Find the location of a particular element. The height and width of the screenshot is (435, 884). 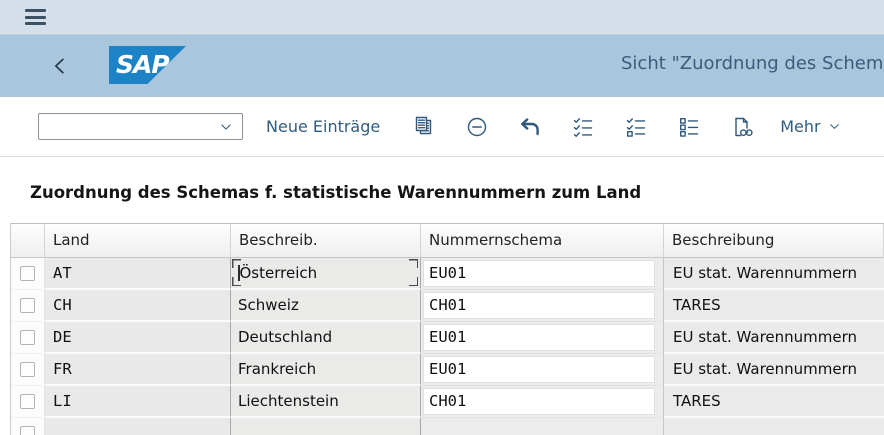

cell-beschreibung is located at coordinates (774, 426).